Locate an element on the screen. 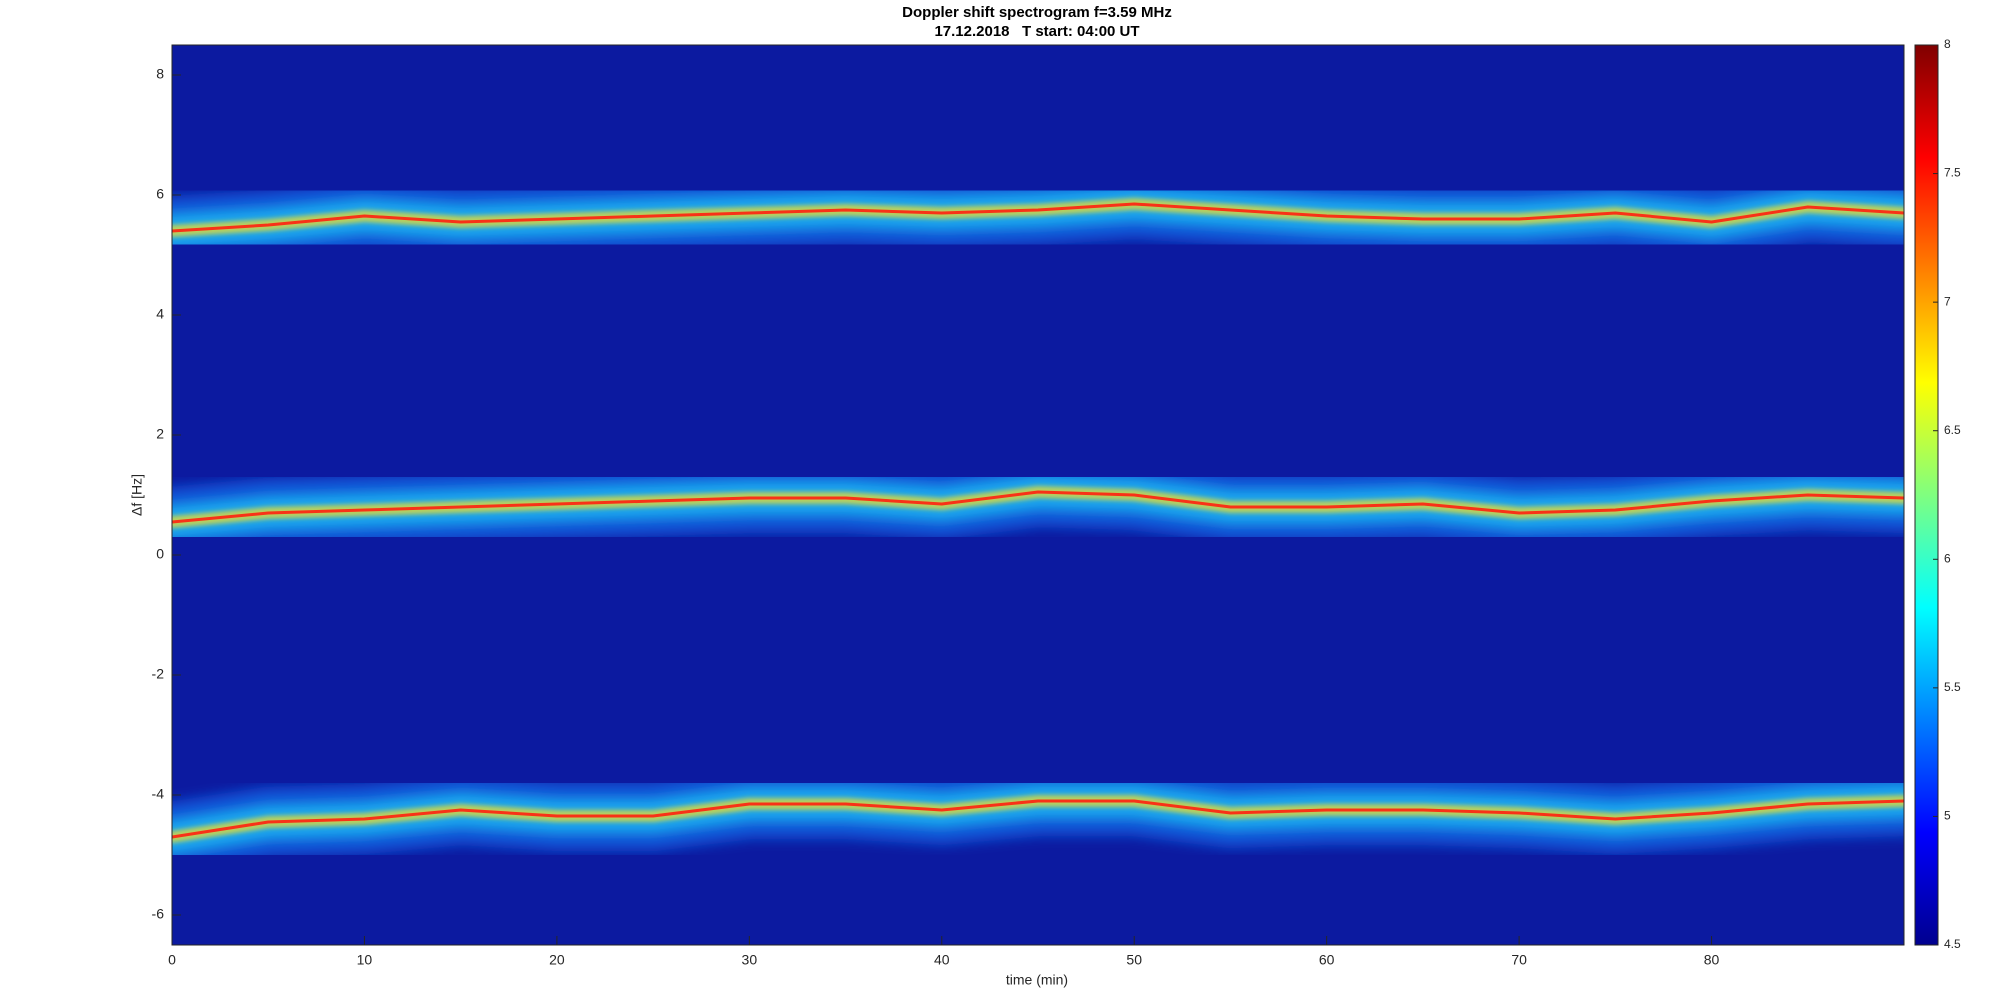 The height and width of the screenshot is (1003, 2000). x-tick-label: 10 is located at coordinates (365, 960).